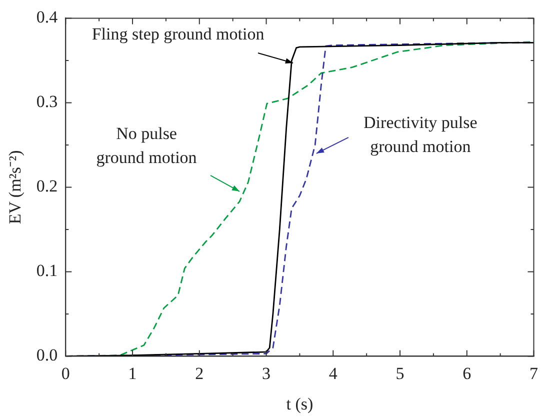 This screenshot has width=546, height=417. What do you see at coordinates (47, 355) in the screenshot?
I see `y-tick-label: 0.0` at bounding box center [47, 355].